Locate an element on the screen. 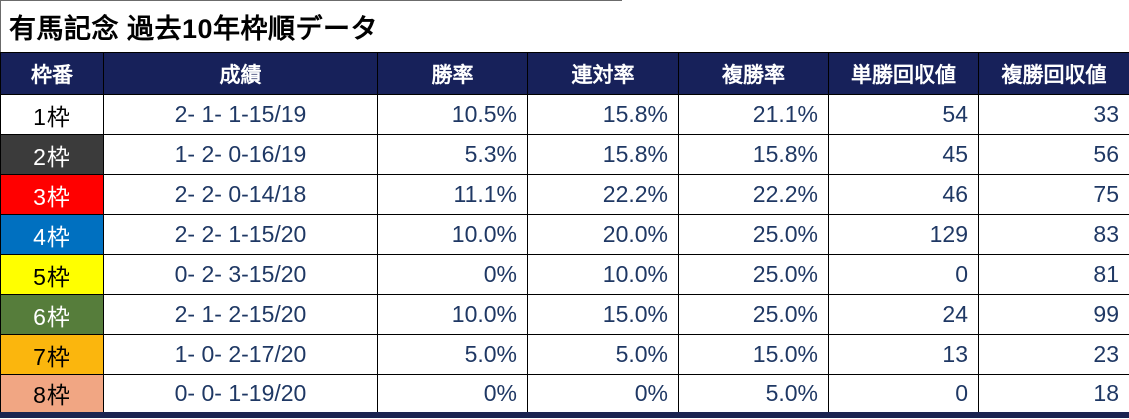  page-title: 有馬記念 過去10年枠順データ is located at coordinates (194, 29).